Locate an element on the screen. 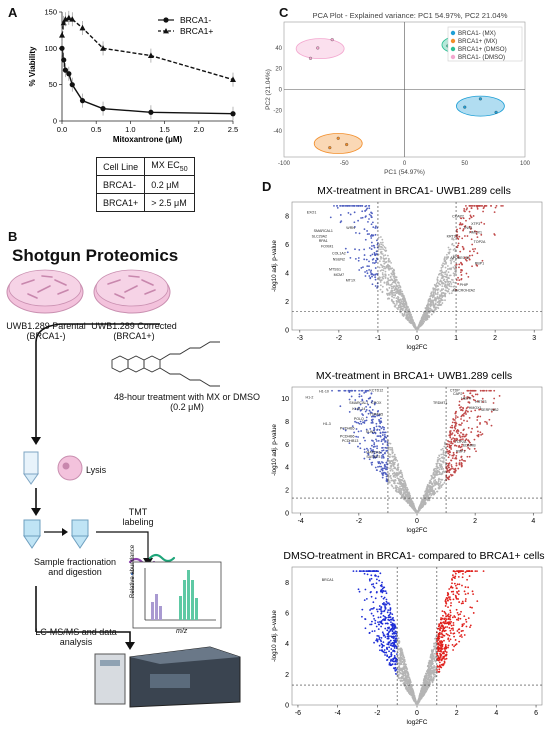 Image resolution: width=550 pixels, height=733 pixels. y-tick-label: 4 is located at coordinates (287, 468).